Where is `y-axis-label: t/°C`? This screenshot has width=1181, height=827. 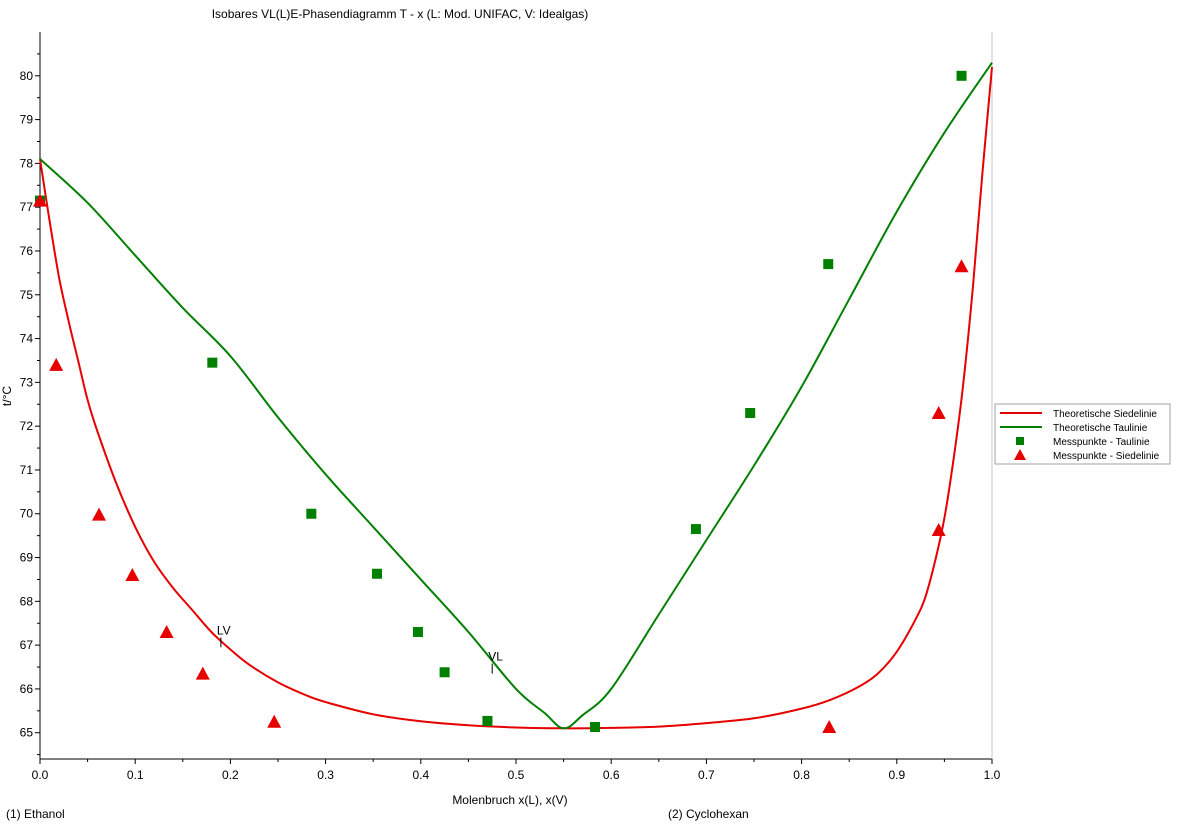 y-axis-label: t/°C is located at coordinates (7, 396).